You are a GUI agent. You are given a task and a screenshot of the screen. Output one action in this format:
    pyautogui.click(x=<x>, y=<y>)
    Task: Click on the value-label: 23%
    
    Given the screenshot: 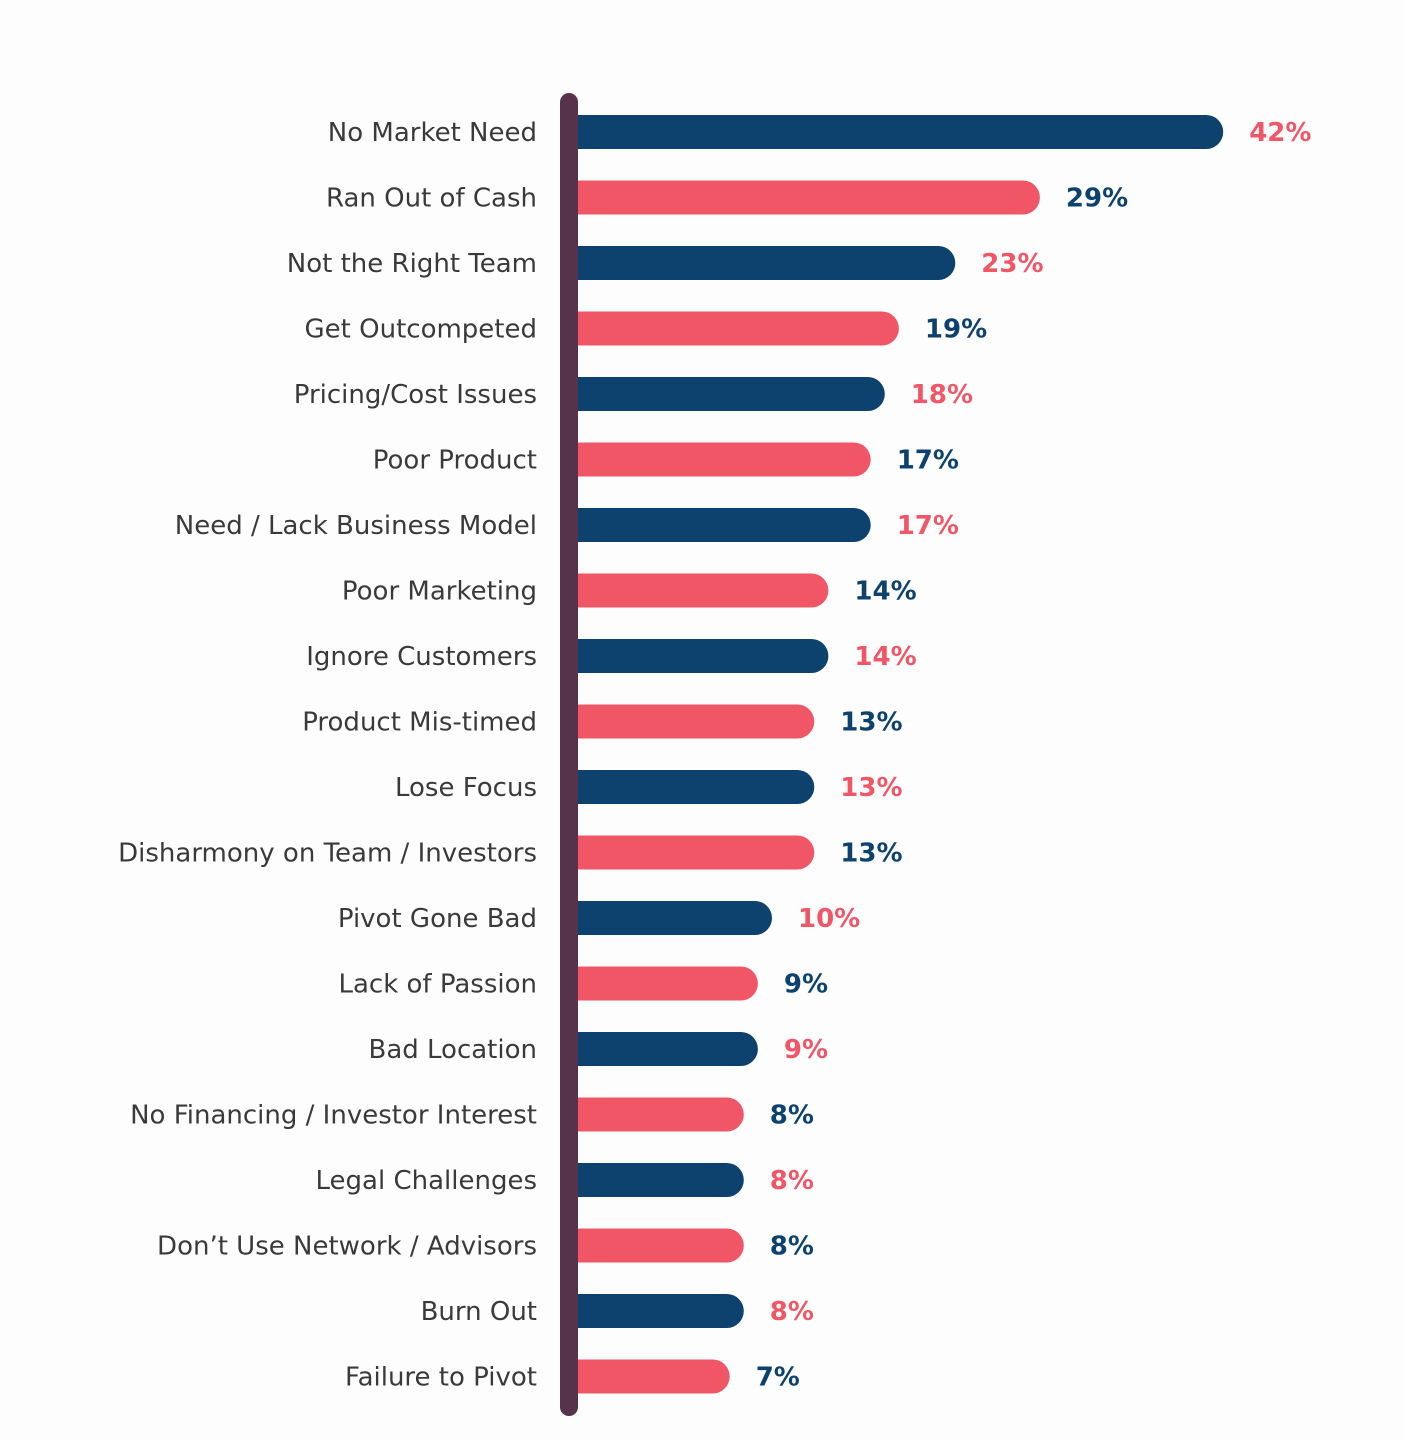 What is the action you would take?
    pyautogui.click(x=1012, y=264)
    